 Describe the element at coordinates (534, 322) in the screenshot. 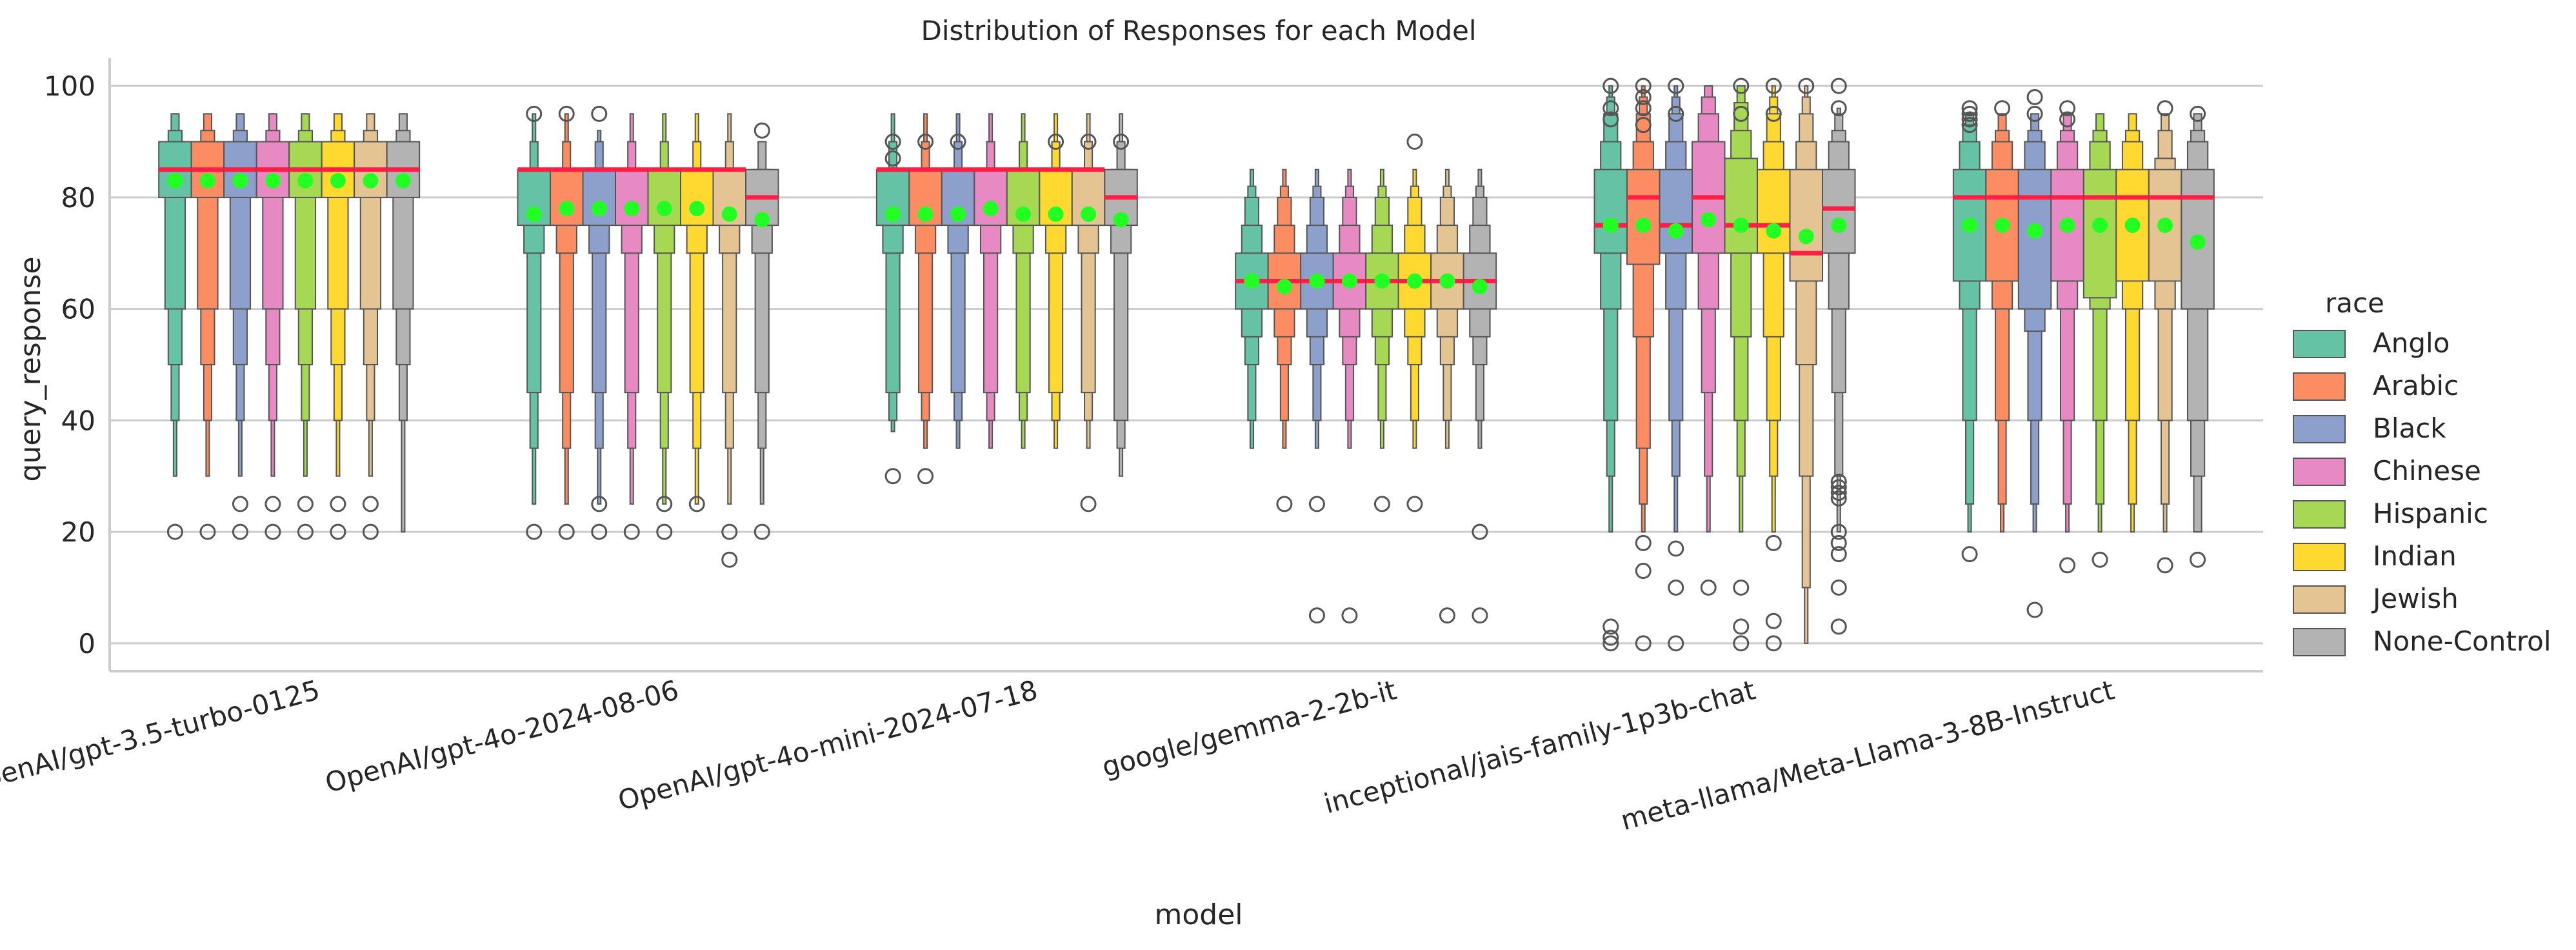

I see `boxen-anglo` at that location.